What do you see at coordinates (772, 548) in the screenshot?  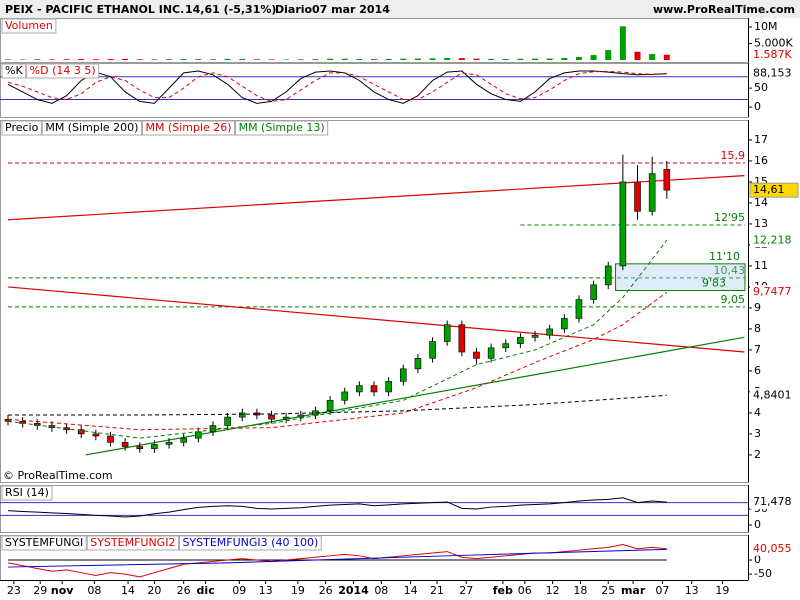 I see `value-label: 40,055` at bounding box center [772, 548].